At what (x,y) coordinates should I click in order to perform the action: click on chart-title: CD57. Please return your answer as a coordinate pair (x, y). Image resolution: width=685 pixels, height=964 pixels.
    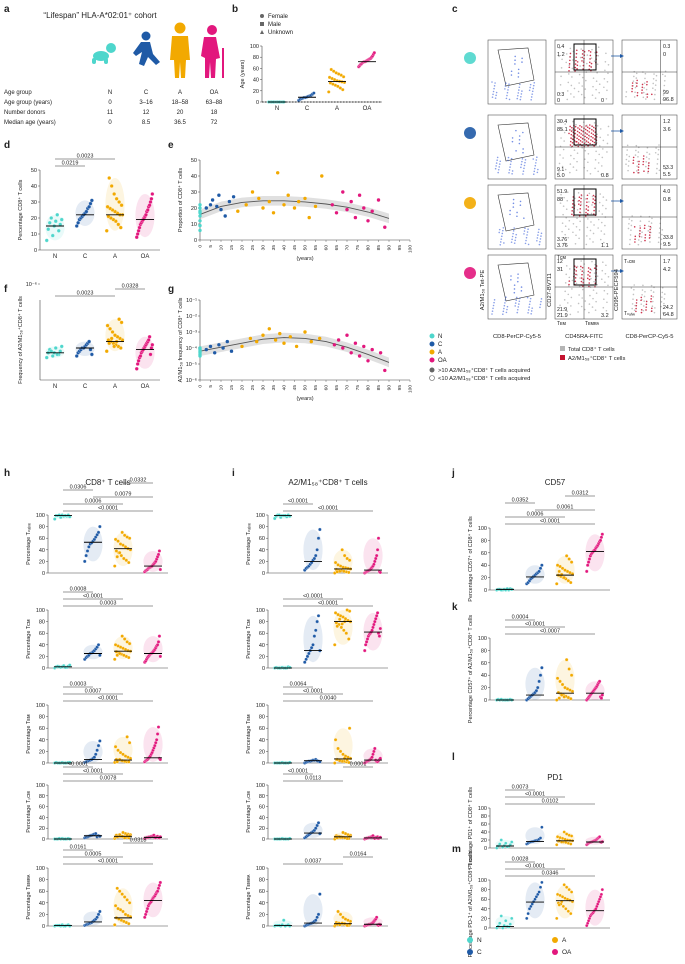
    Looking at the image, I should click on (555, 482).